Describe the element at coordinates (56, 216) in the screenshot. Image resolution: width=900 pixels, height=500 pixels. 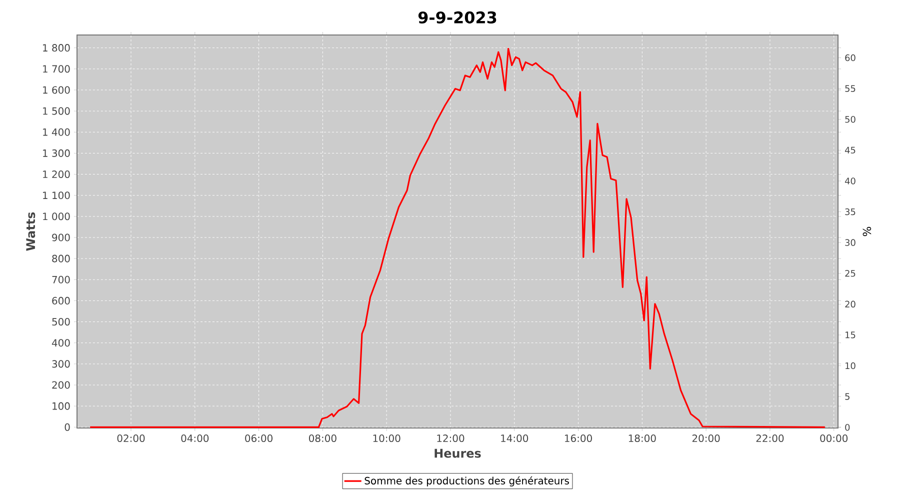
I see `y-tick-label: 1 000` at that location.